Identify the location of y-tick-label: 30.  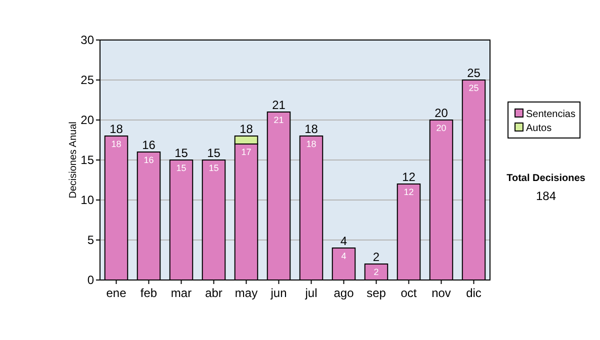
(87, 40).